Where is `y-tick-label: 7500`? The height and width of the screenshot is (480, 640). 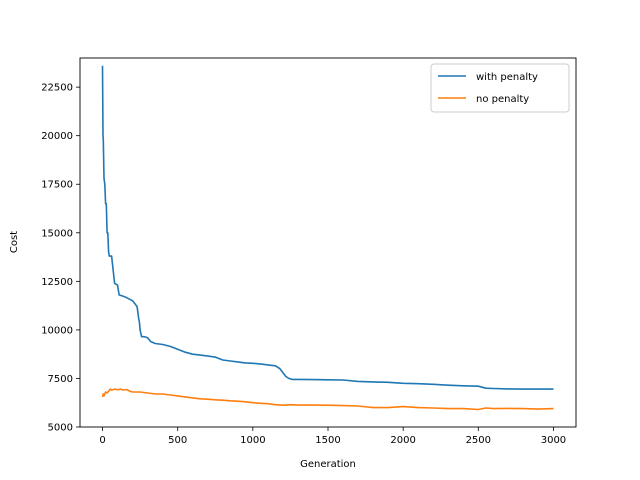
y-tick-label: 7500 is located at coordinates (60, 379).